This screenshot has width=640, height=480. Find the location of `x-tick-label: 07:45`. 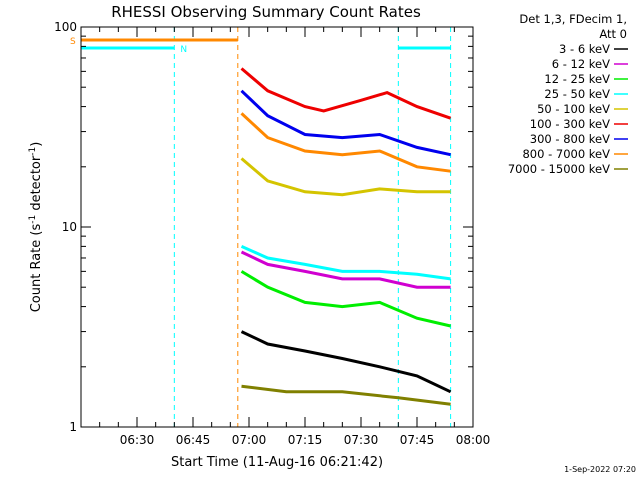

x-tick-label: 07:45 is located at coordinates (417, 440).